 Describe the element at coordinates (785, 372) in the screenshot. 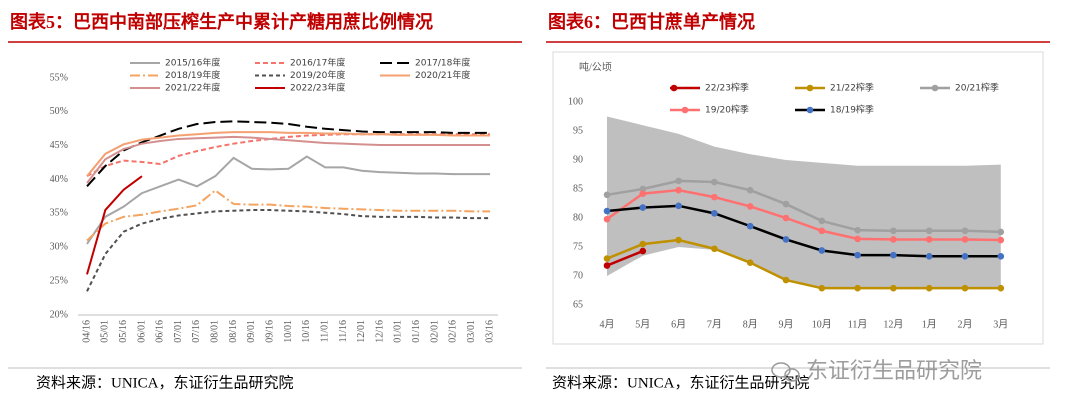

I see `watermark-icon` at that location.